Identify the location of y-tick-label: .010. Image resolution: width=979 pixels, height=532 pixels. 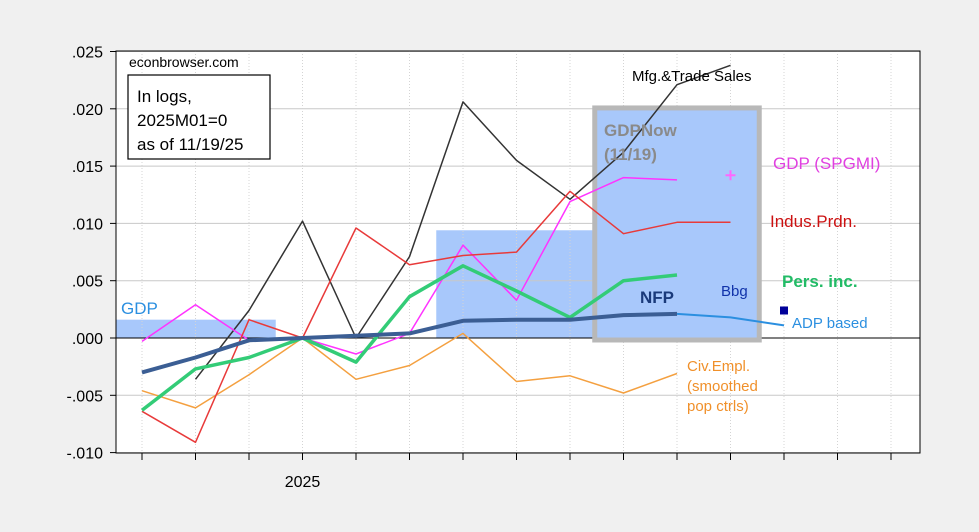
(87, 224).